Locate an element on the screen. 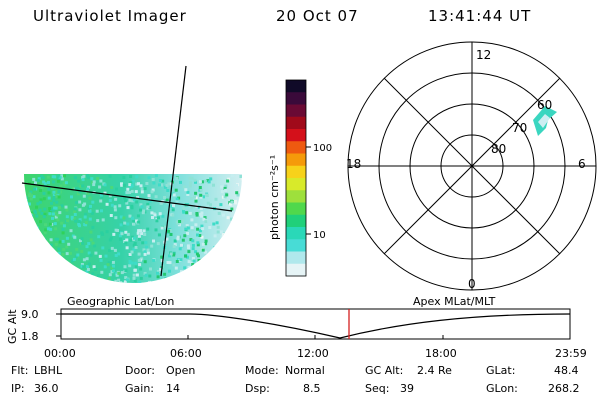  polar-auroral-patch-light is located at coordinates (544, 121).